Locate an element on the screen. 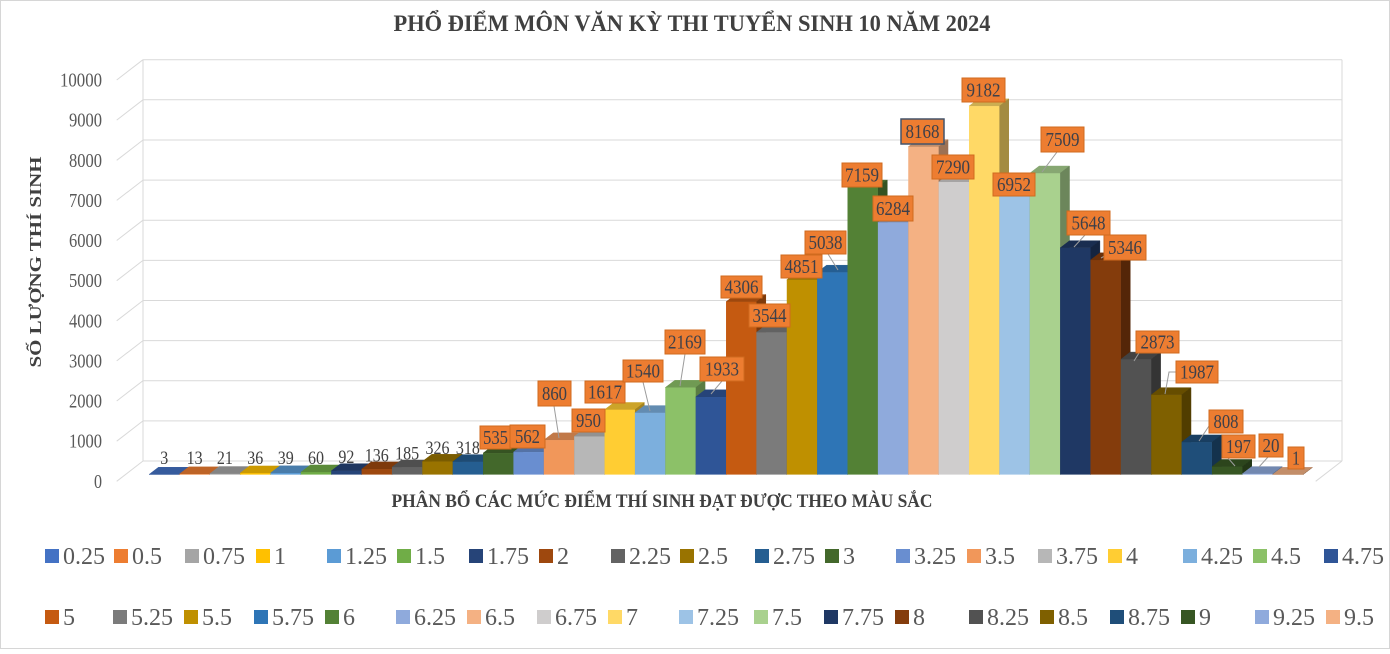 The height and width of the screenshot is (654, 1390). svg-text: 9182 is located at coordinates (984, 91).